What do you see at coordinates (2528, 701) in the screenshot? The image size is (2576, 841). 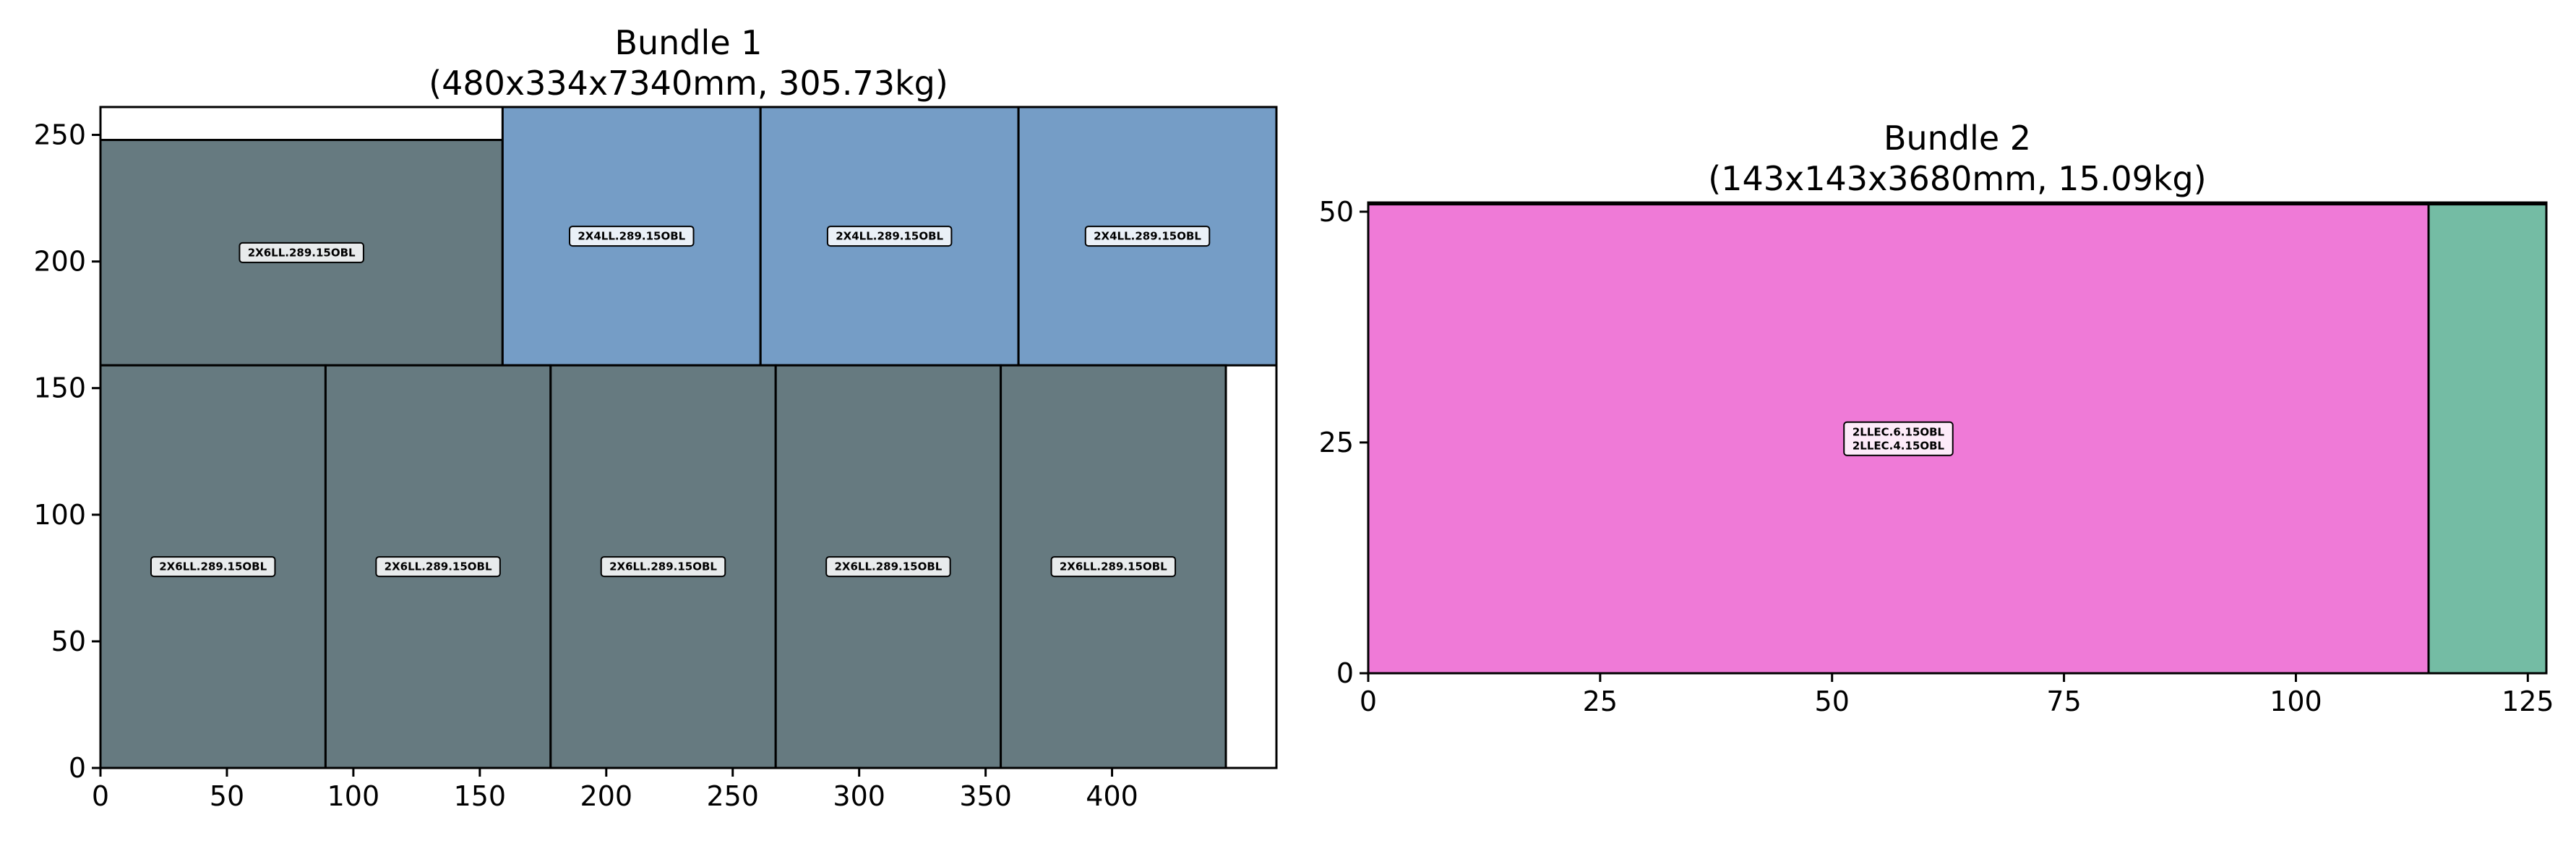 I see `x-tick-label: 125` at bounding box center [2528, 701].